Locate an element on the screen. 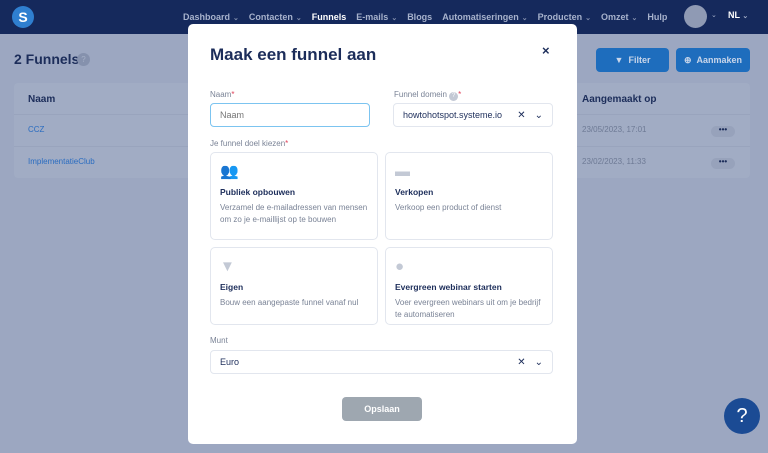 This screenshot has width=768, height=453. domain-select: howtohotspot.systeme.io ✕ ⌄ is located at coordinates (473, 115).